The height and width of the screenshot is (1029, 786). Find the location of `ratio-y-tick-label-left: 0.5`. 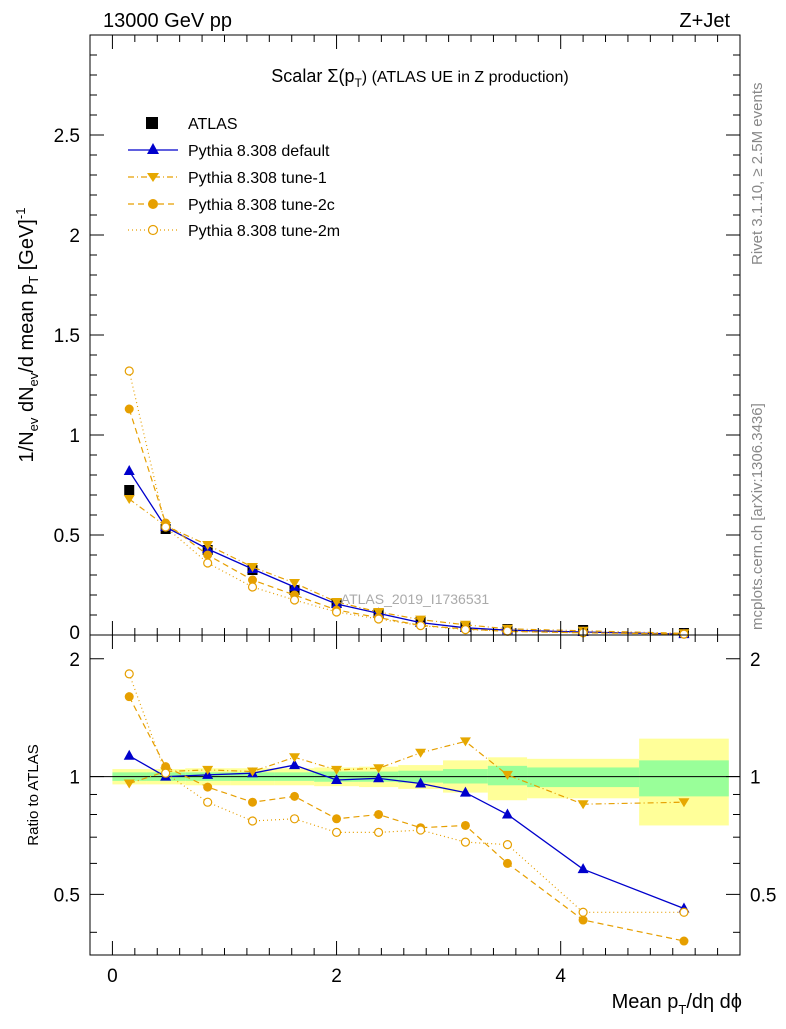

ratio-y-tick-label-left: 0.5 is located at coordinates (67, 895).